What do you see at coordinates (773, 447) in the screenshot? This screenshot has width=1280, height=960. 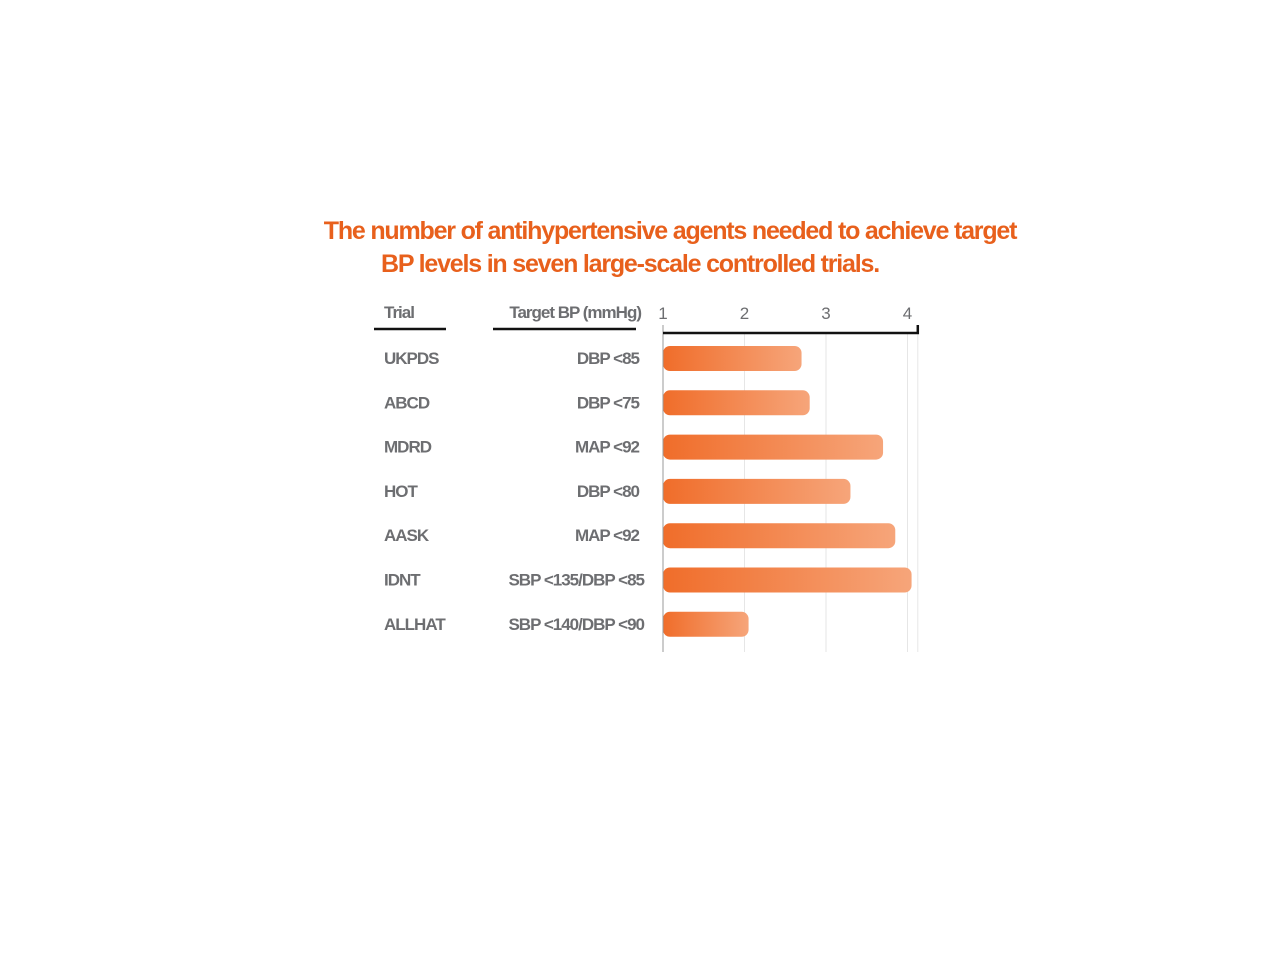 I see `bar-mdrd` at bounding box center [773, 447].